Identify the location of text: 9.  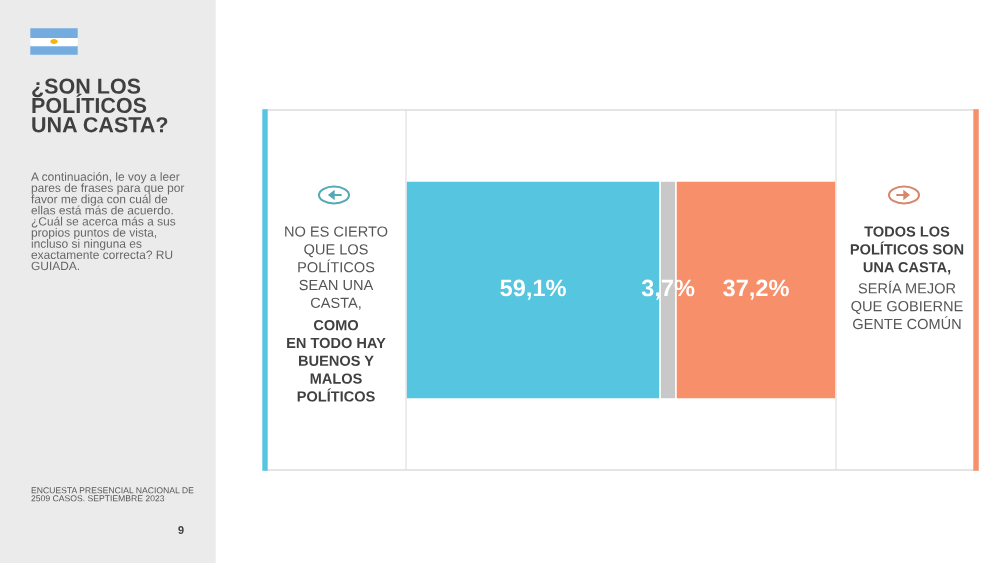
(181, 530).